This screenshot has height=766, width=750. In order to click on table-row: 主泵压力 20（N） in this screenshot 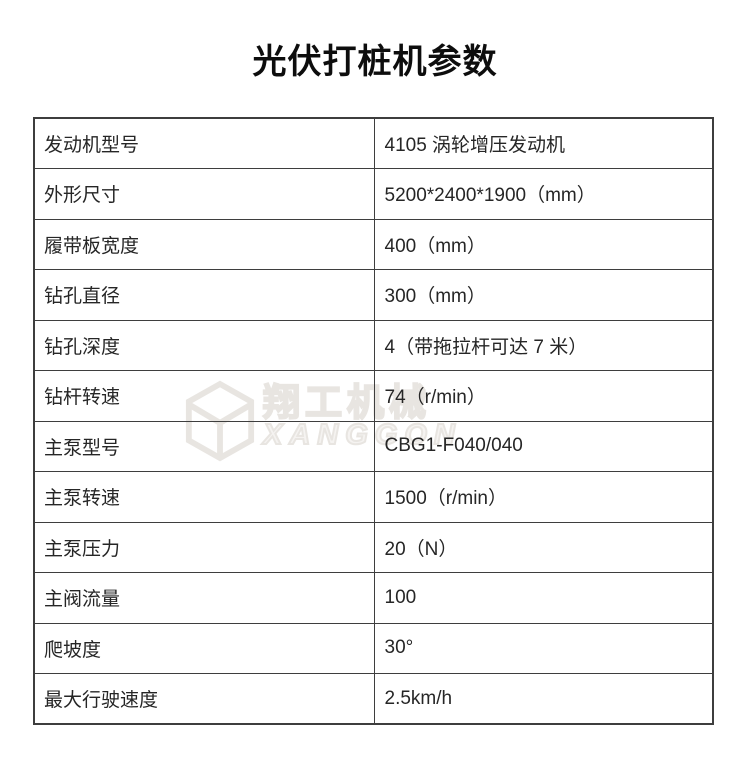, I will do `click(373, 547)`.